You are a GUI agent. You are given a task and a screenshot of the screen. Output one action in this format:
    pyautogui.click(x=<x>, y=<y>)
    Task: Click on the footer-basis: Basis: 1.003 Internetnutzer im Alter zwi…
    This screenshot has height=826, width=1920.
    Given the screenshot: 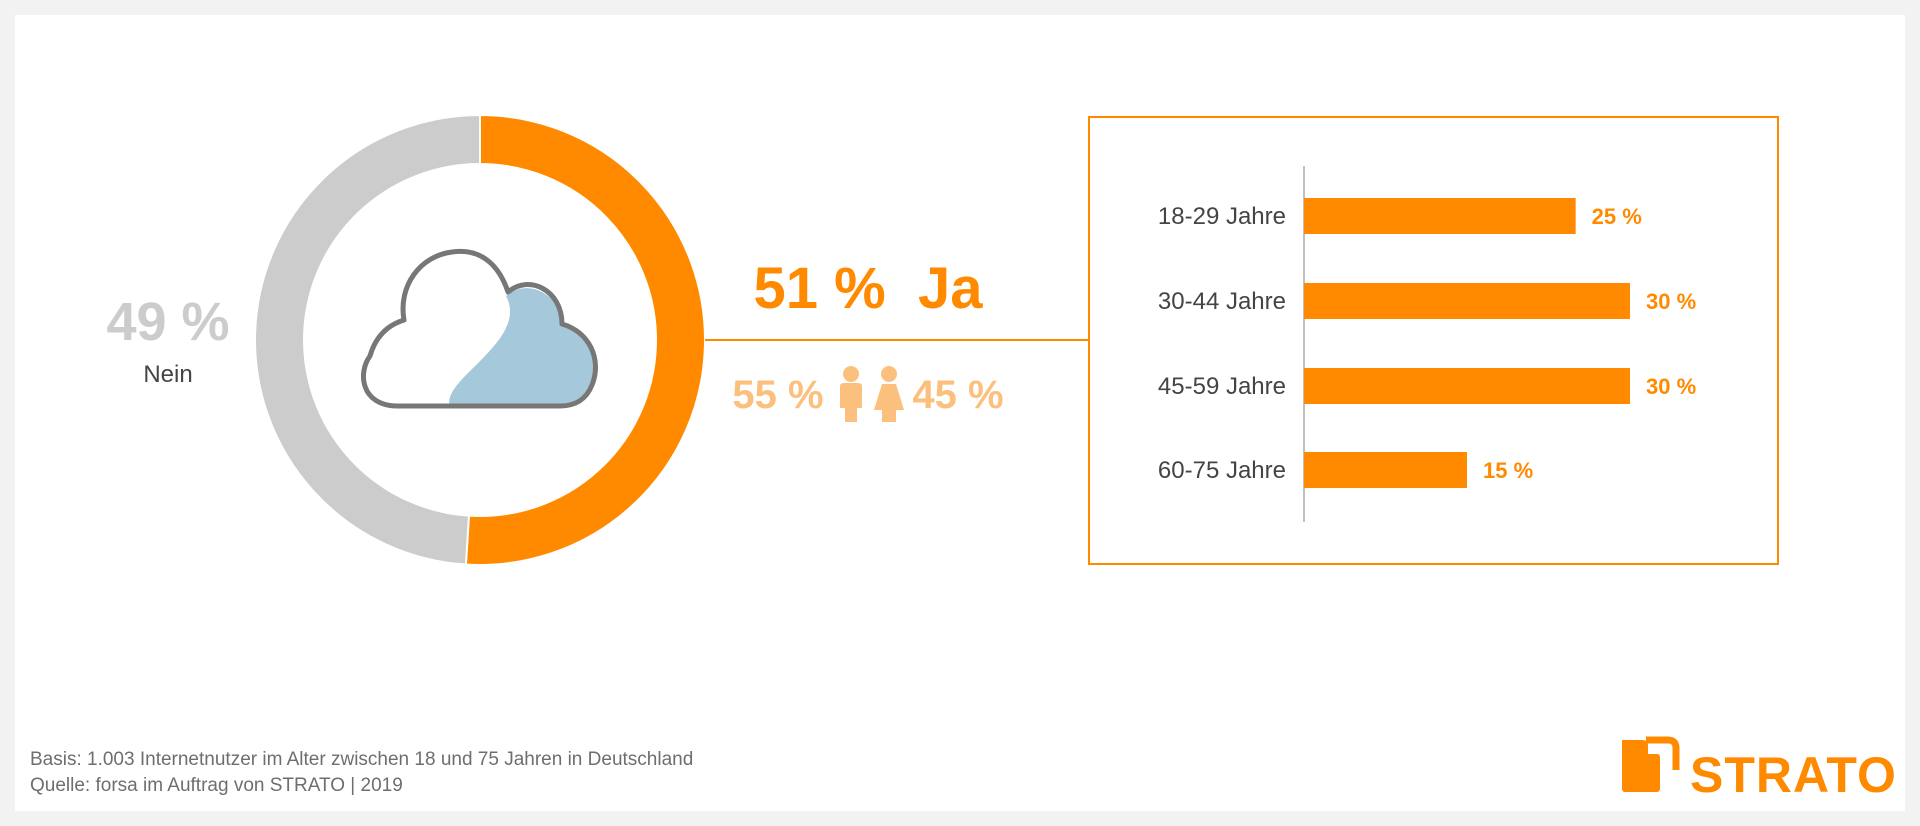 What is the action you would take?
    pyautogui.click(x=361, y=759)
    